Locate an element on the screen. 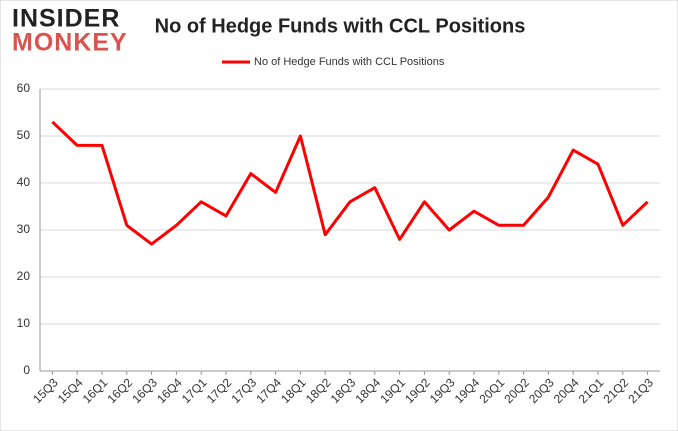  y-tick-label: 20 is located at coordinates (24, 276).